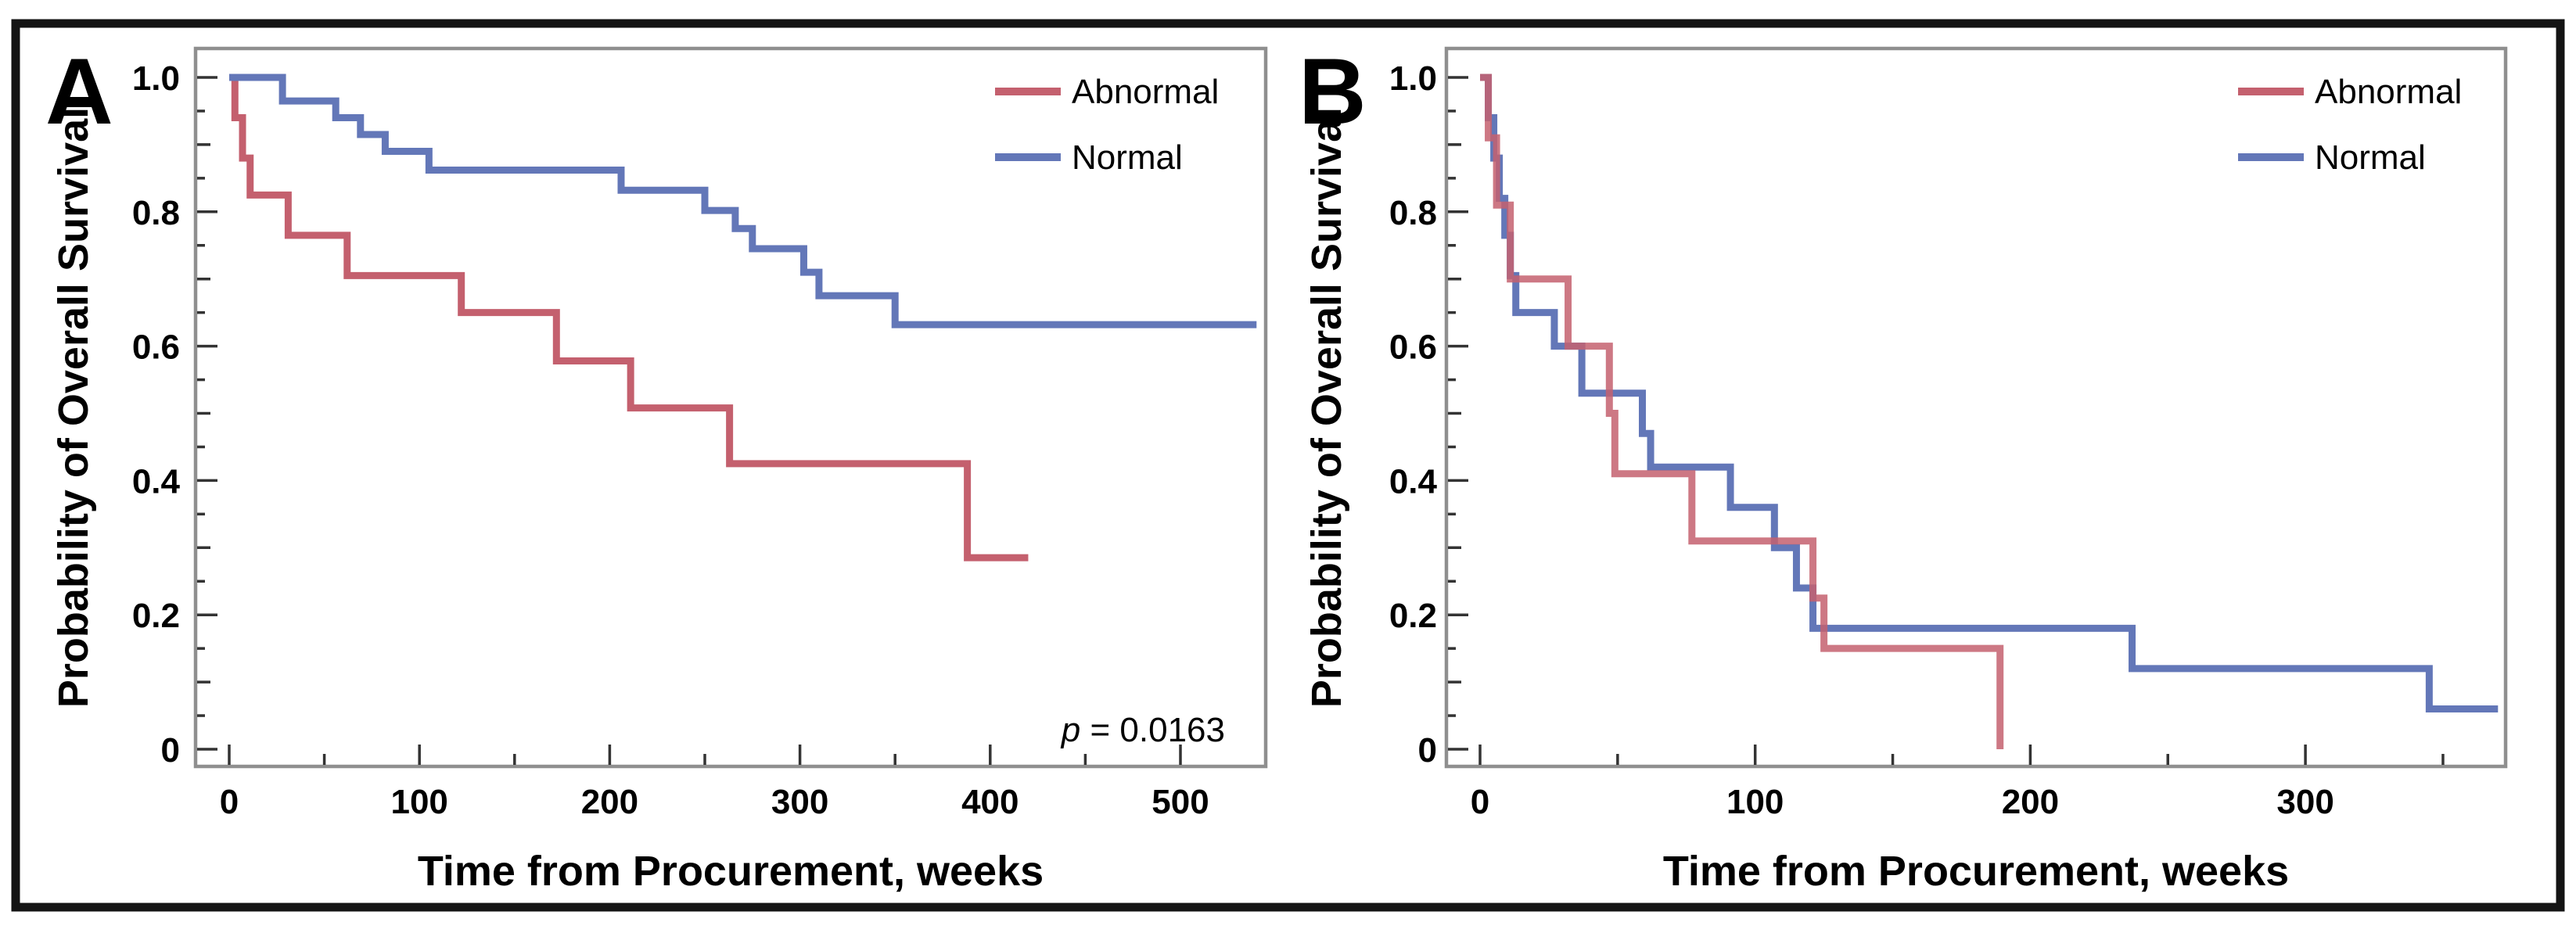  What do you see at coordinates (73, 407) in the screenshot?
I see `panel-a-y-axis-title: Probability of Overall Survival` at bounding box center [73, 407].